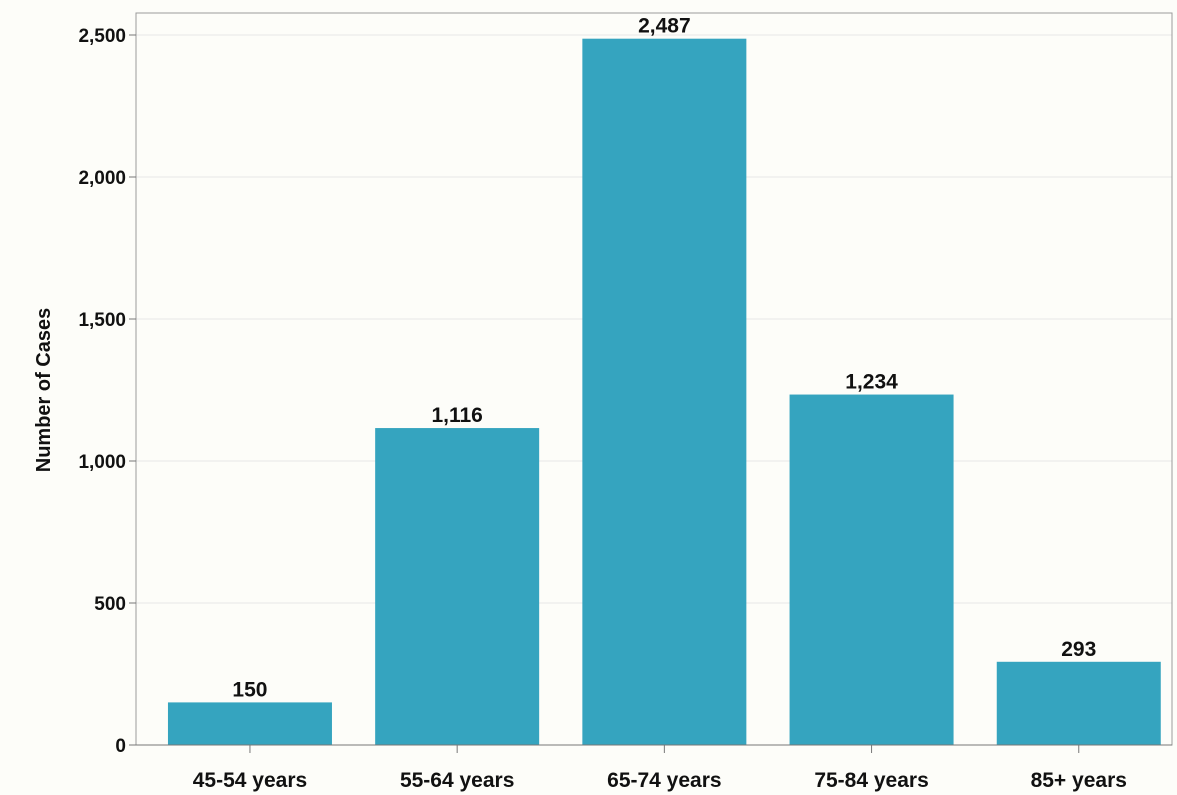 The image size is (1177, 795). Describe the element at coordinates (107, 391) in the screenshot. I see `y-axis: 0 500 1,000 1,500 2,000 2,500` at that location.